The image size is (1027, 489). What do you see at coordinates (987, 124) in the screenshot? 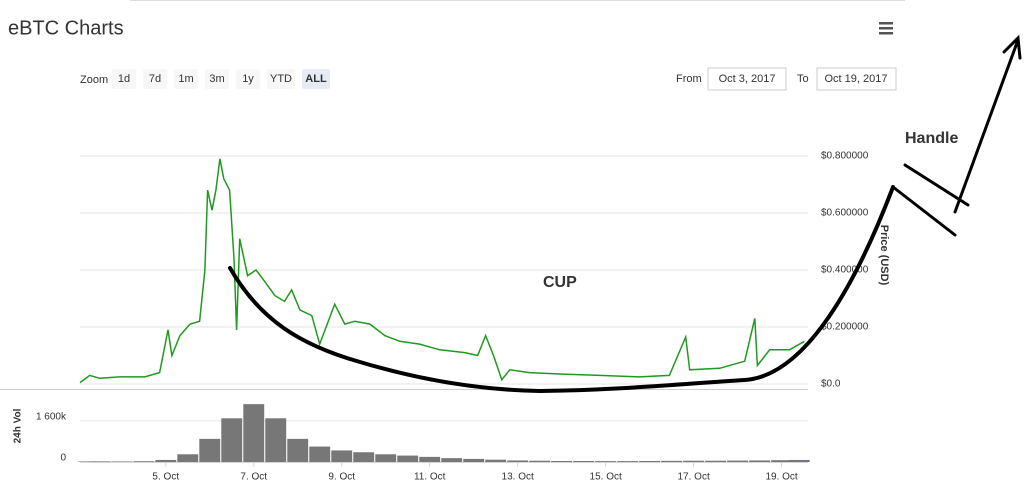
I see `breakout-arrow` at bounding box center [987, 124].